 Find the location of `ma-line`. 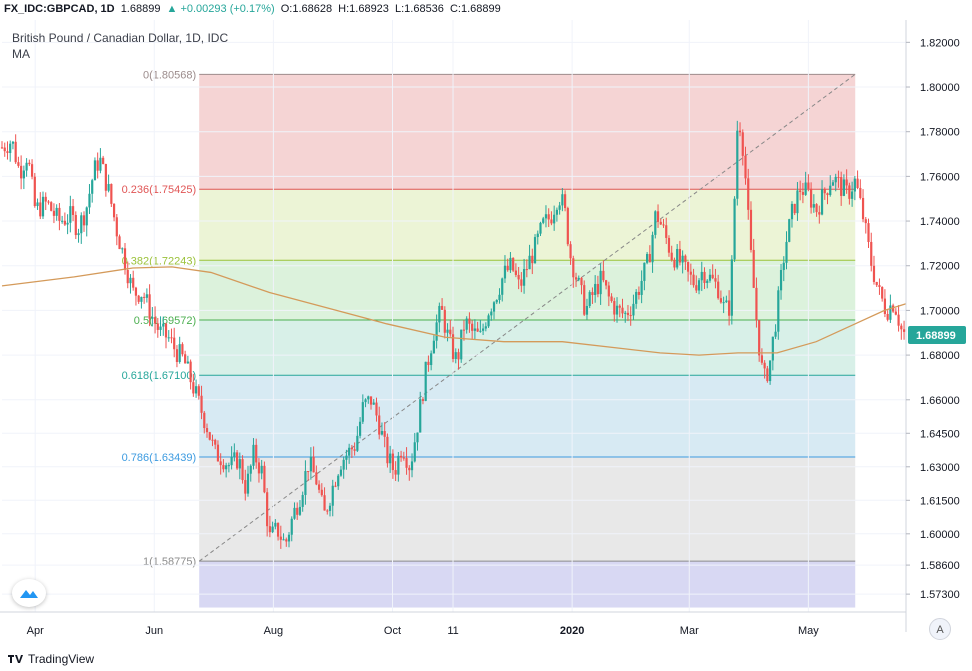

ma-line is located at coordinates (454, 311).